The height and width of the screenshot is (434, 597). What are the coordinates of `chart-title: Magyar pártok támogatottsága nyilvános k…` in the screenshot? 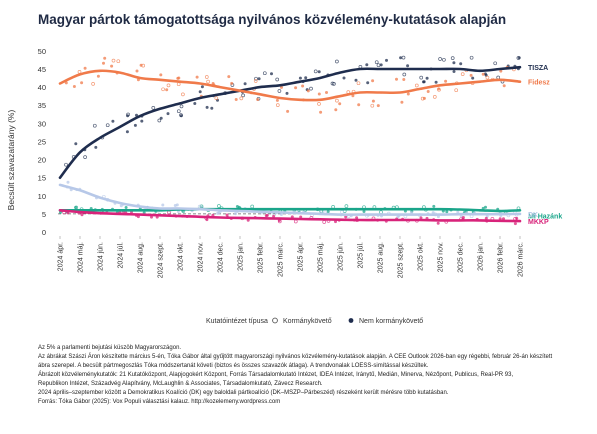 It's located at (272, 19).